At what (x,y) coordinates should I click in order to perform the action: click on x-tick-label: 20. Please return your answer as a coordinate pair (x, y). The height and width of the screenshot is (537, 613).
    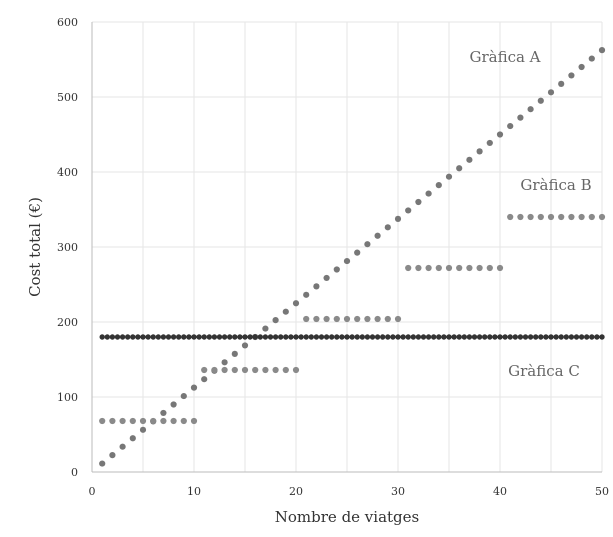
    Looking at the image, I should click on (296, 491).